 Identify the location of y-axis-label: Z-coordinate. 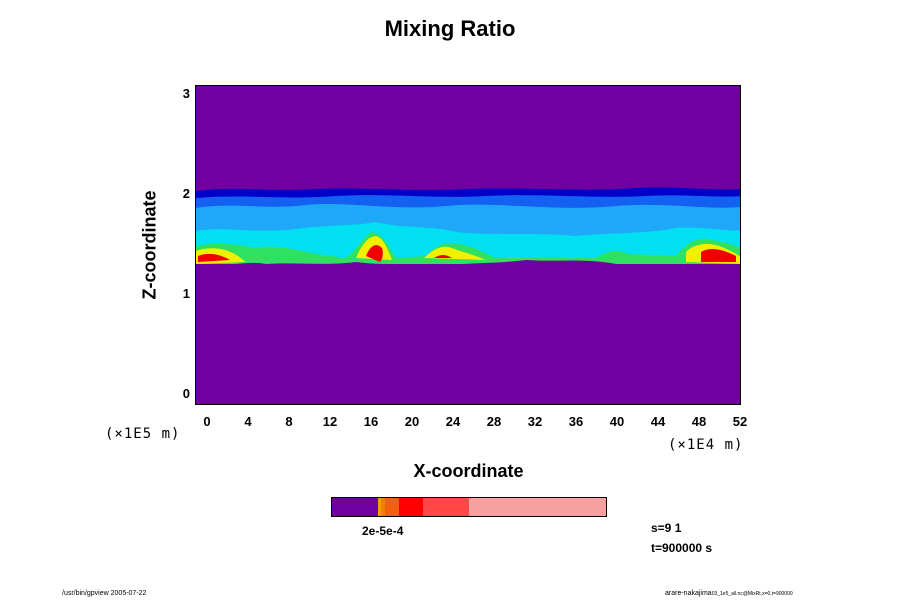
(149, 245).